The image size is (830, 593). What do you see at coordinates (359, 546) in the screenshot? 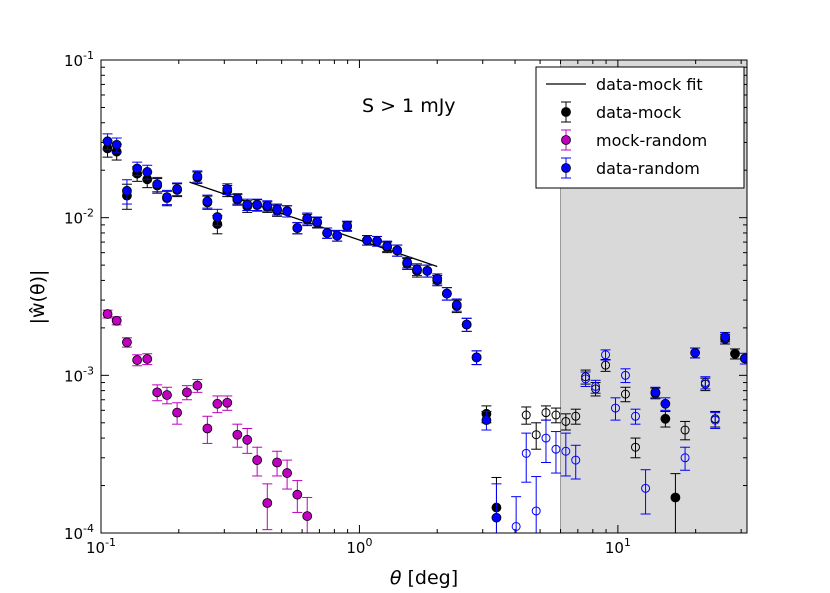
I see `x-tick-label: 10⁰` at bounding box center [359, 546].